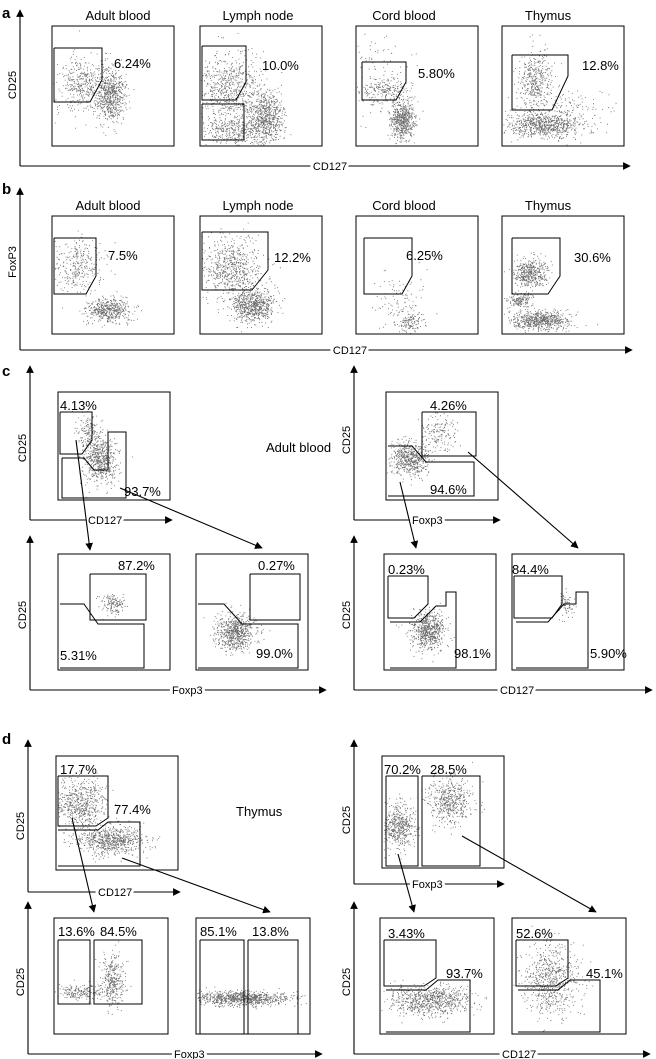 The width and height of the screenshot is (656, 1059). I want to click on plot-d-right-top: 70.2% 28.5%, so click(443, 812).